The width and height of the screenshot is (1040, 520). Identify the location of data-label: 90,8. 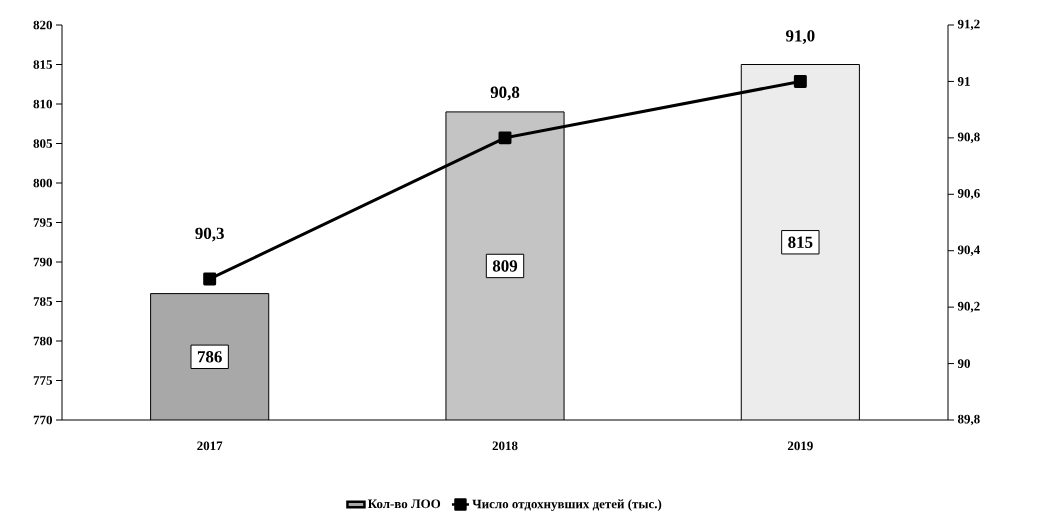
(505, 93).